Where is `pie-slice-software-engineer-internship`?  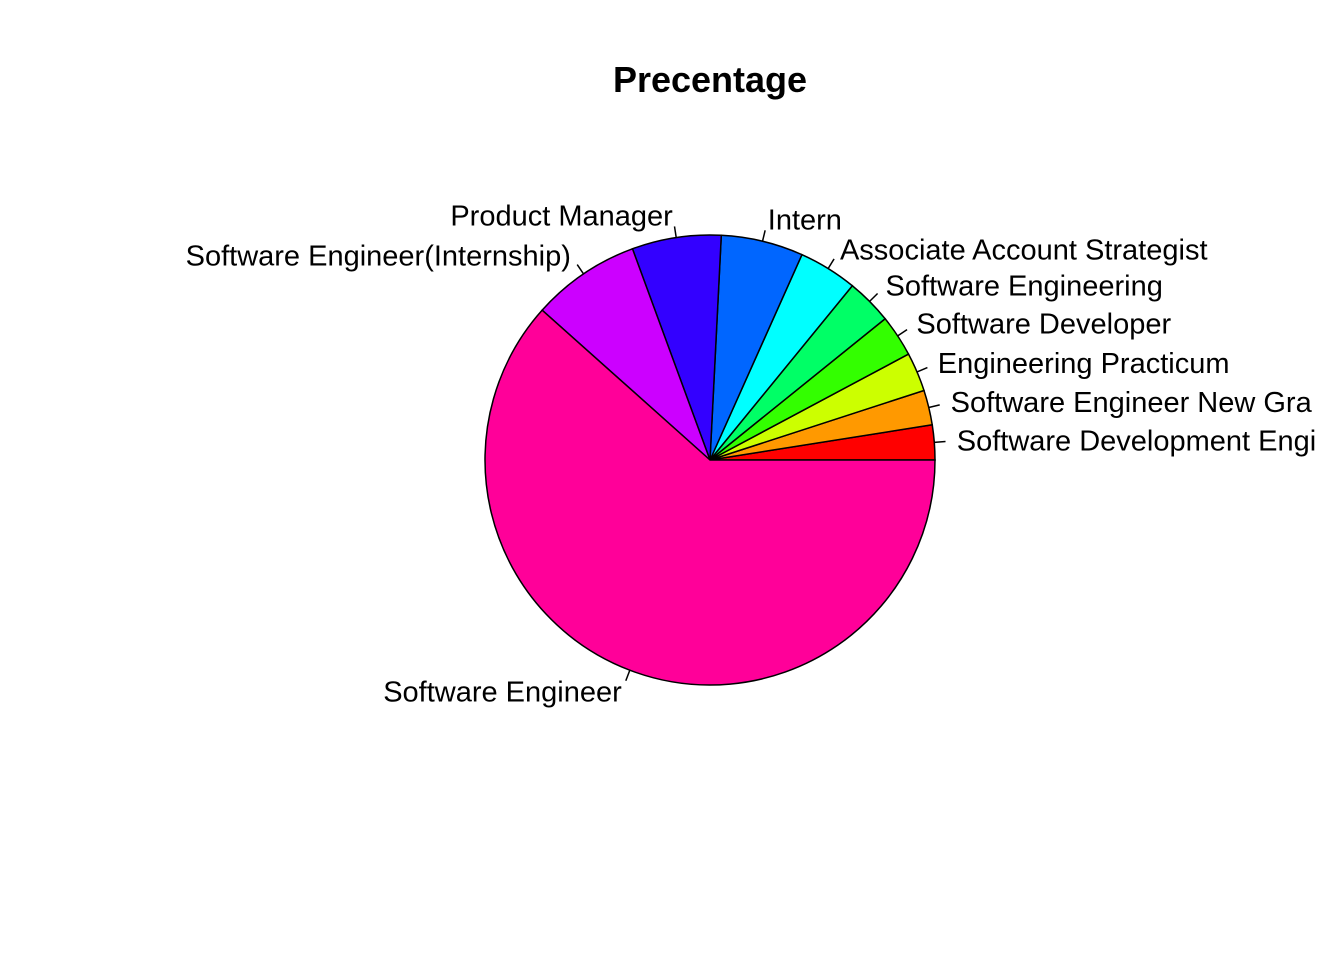
pie-slice-software-engineer-internship is located at coordinates (626, 354).